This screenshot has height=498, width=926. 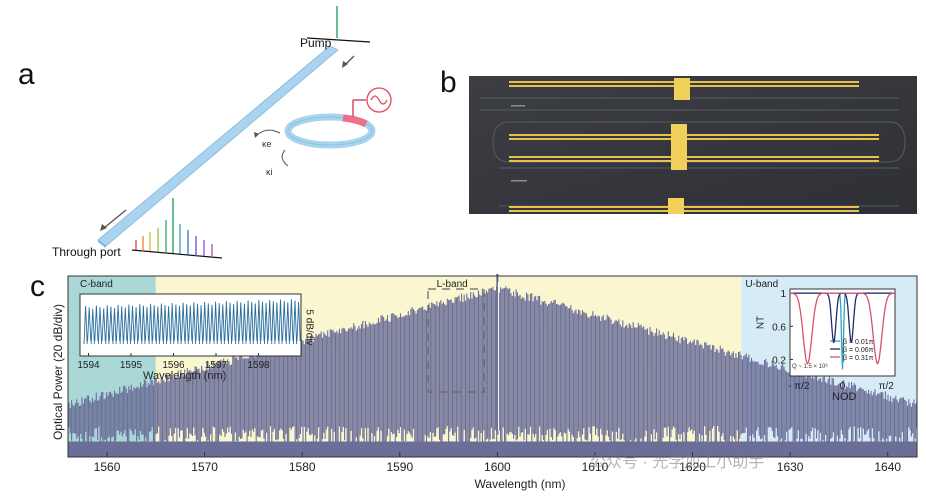 I want to click on watermark-text: 公众号 · 光学加工小助手, so click(x=677, y=462).